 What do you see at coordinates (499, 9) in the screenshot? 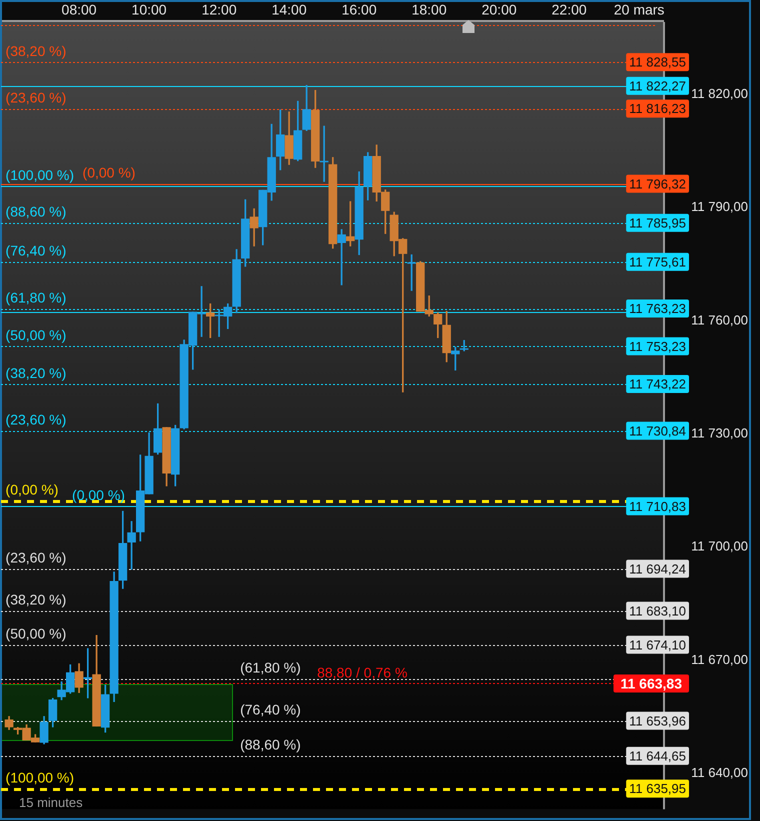
I see `x-tick-label: 20:00` at bounding box center [499, 9].